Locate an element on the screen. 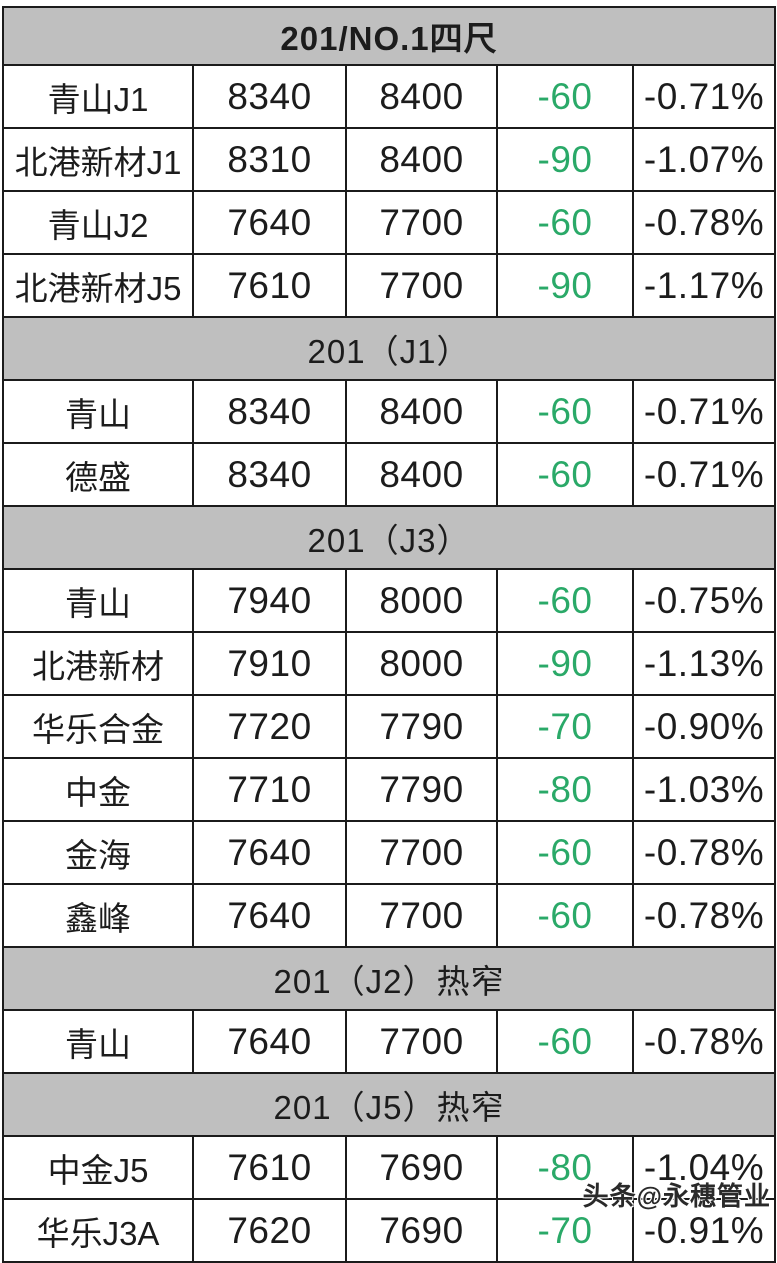  table-row: 青山 8340 8400 -60 -0.71% is located at coordinates (389, 411).